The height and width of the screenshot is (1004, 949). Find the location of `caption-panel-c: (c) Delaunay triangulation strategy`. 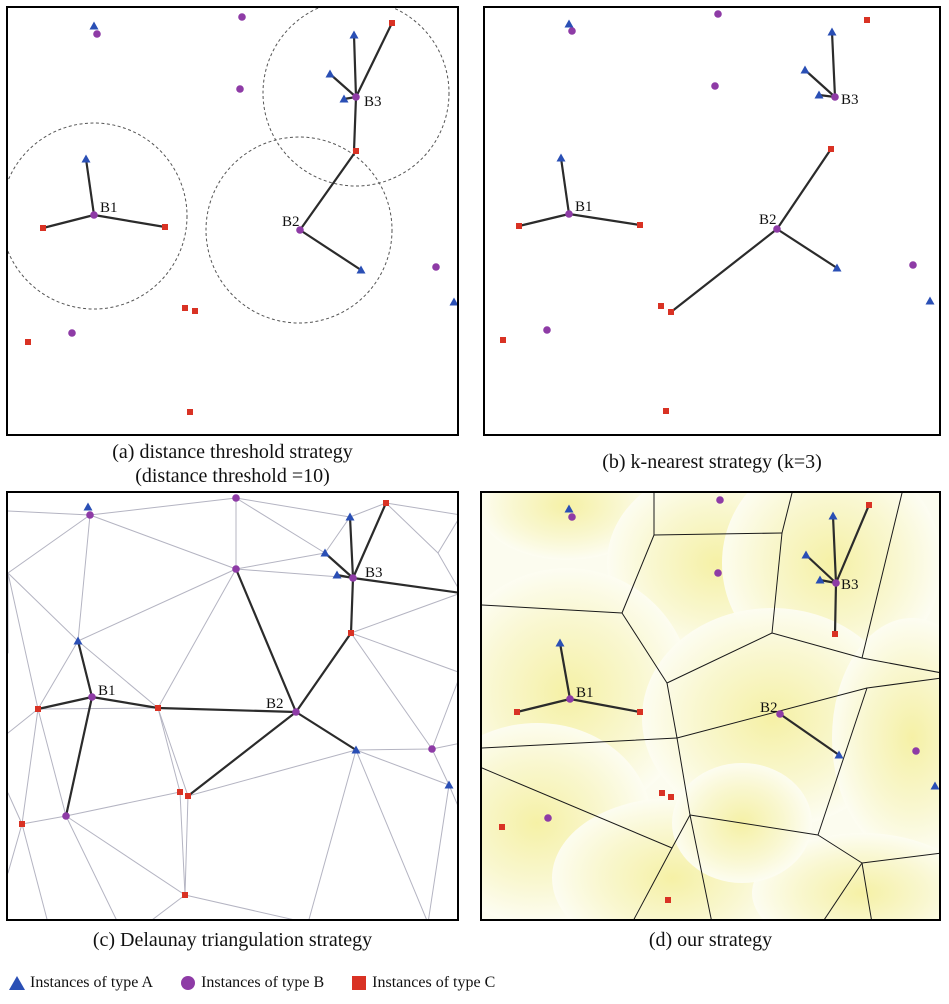

caption-panel-c: (c) Delaunay triangulation strategy is located at coordinates (232, 940).